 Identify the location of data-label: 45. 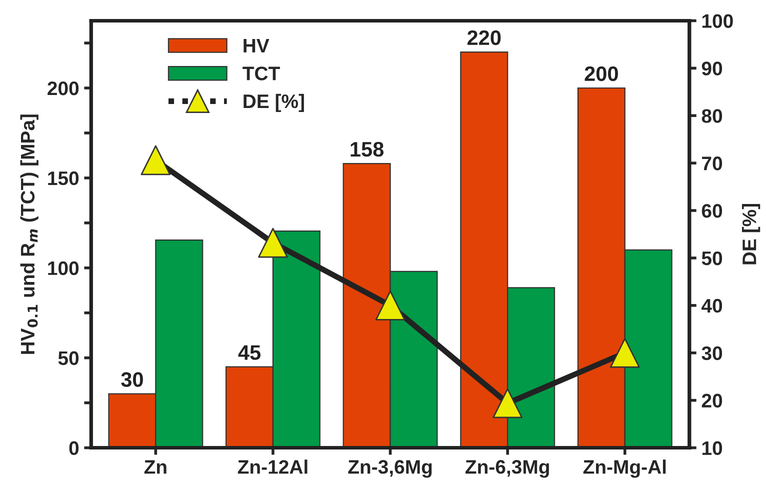
(249, 352).